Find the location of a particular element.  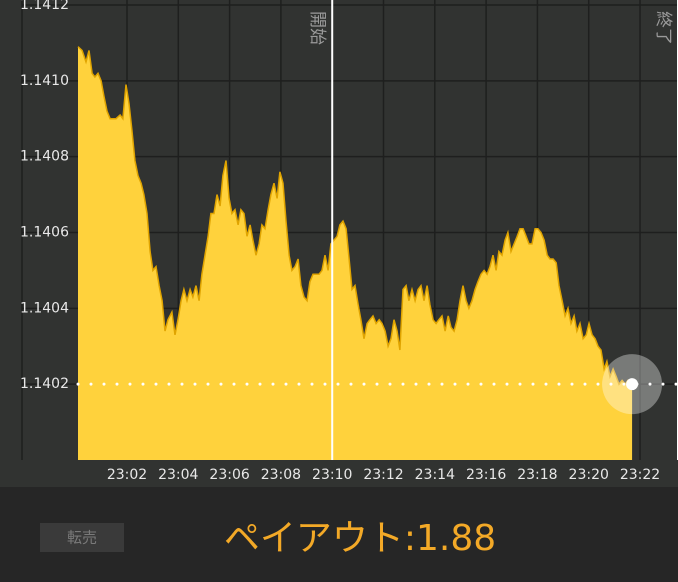

y-tick-label: 1.1404 is located at coordinates (44, 308).